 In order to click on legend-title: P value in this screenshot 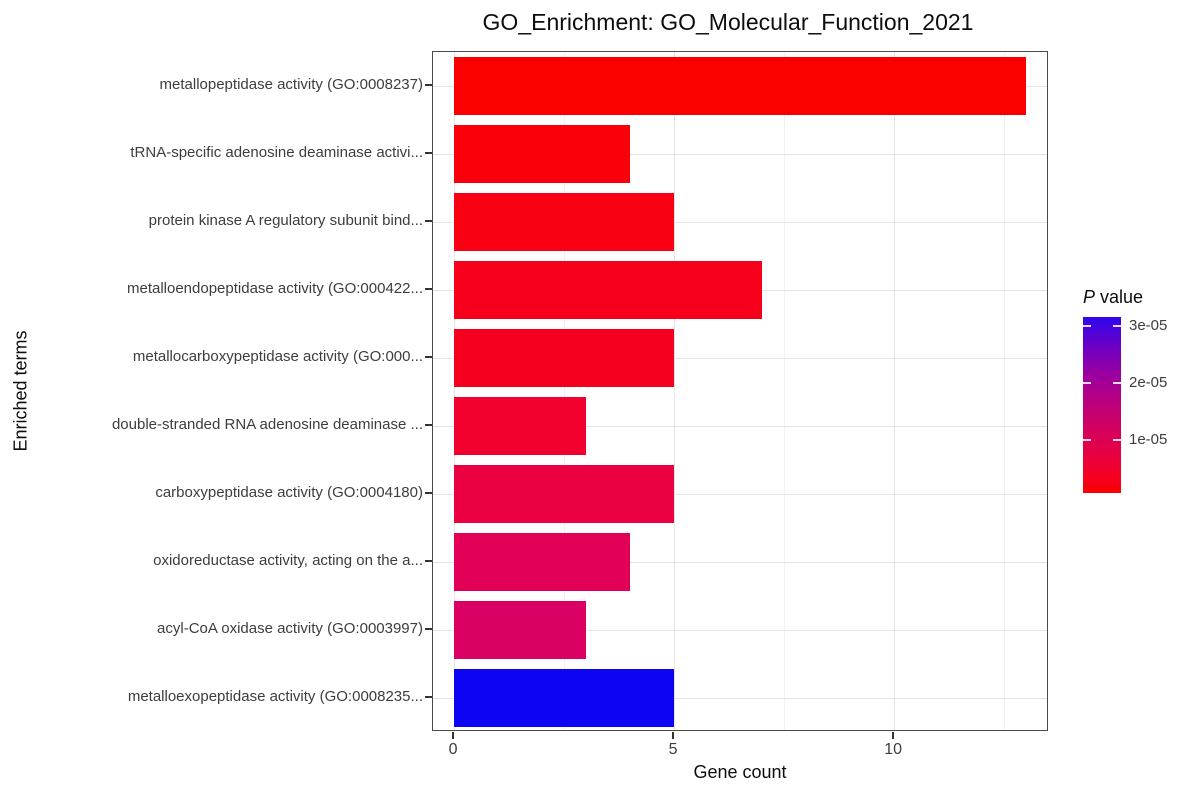, I will do `click(1113, 297)`.